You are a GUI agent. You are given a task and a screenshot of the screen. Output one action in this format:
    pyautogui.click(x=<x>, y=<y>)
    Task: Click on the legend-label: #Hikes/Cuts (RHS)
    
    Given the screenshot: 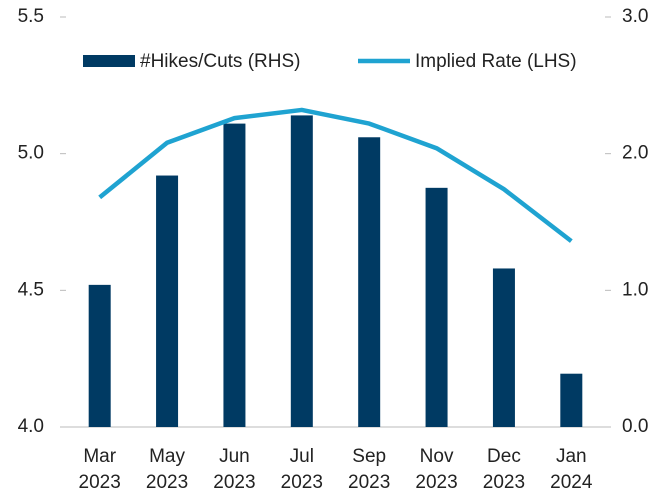 What is the action you would take?
    pyautogui.click(x=220, y=61)
    